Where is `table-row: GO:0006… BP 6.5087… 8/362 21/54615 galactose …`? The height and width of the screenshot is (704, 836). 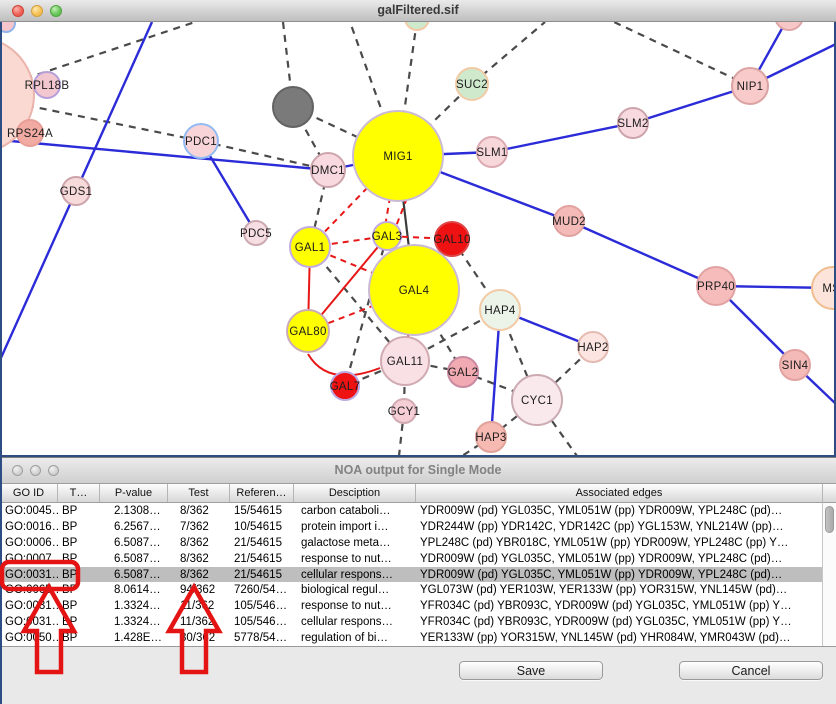 table-row: GO:0006… BP 6.5087… 8/362 21/54615 galactose … is located at coordinates (418, 543).